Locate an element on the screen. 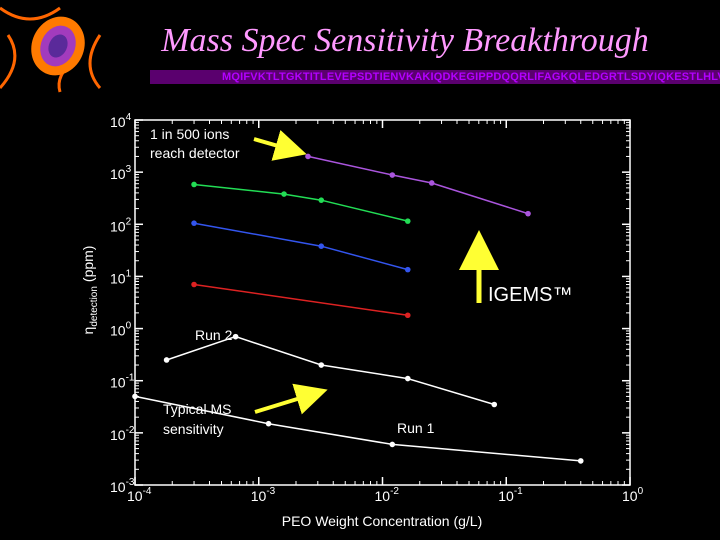  y-tick-label: 10⁰ is located at coordinates (121, 330).